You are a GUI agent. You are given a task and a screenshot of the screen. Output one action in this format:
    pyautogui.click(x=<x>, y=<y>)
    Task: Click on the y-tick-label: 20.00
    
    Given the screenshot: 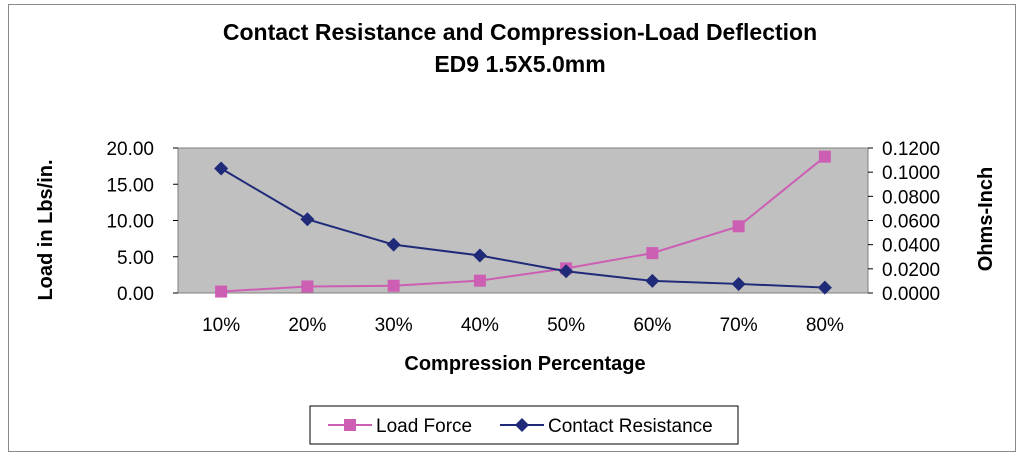 What is the action you would take?
    pyautogui.click(x=130, y=149)
    